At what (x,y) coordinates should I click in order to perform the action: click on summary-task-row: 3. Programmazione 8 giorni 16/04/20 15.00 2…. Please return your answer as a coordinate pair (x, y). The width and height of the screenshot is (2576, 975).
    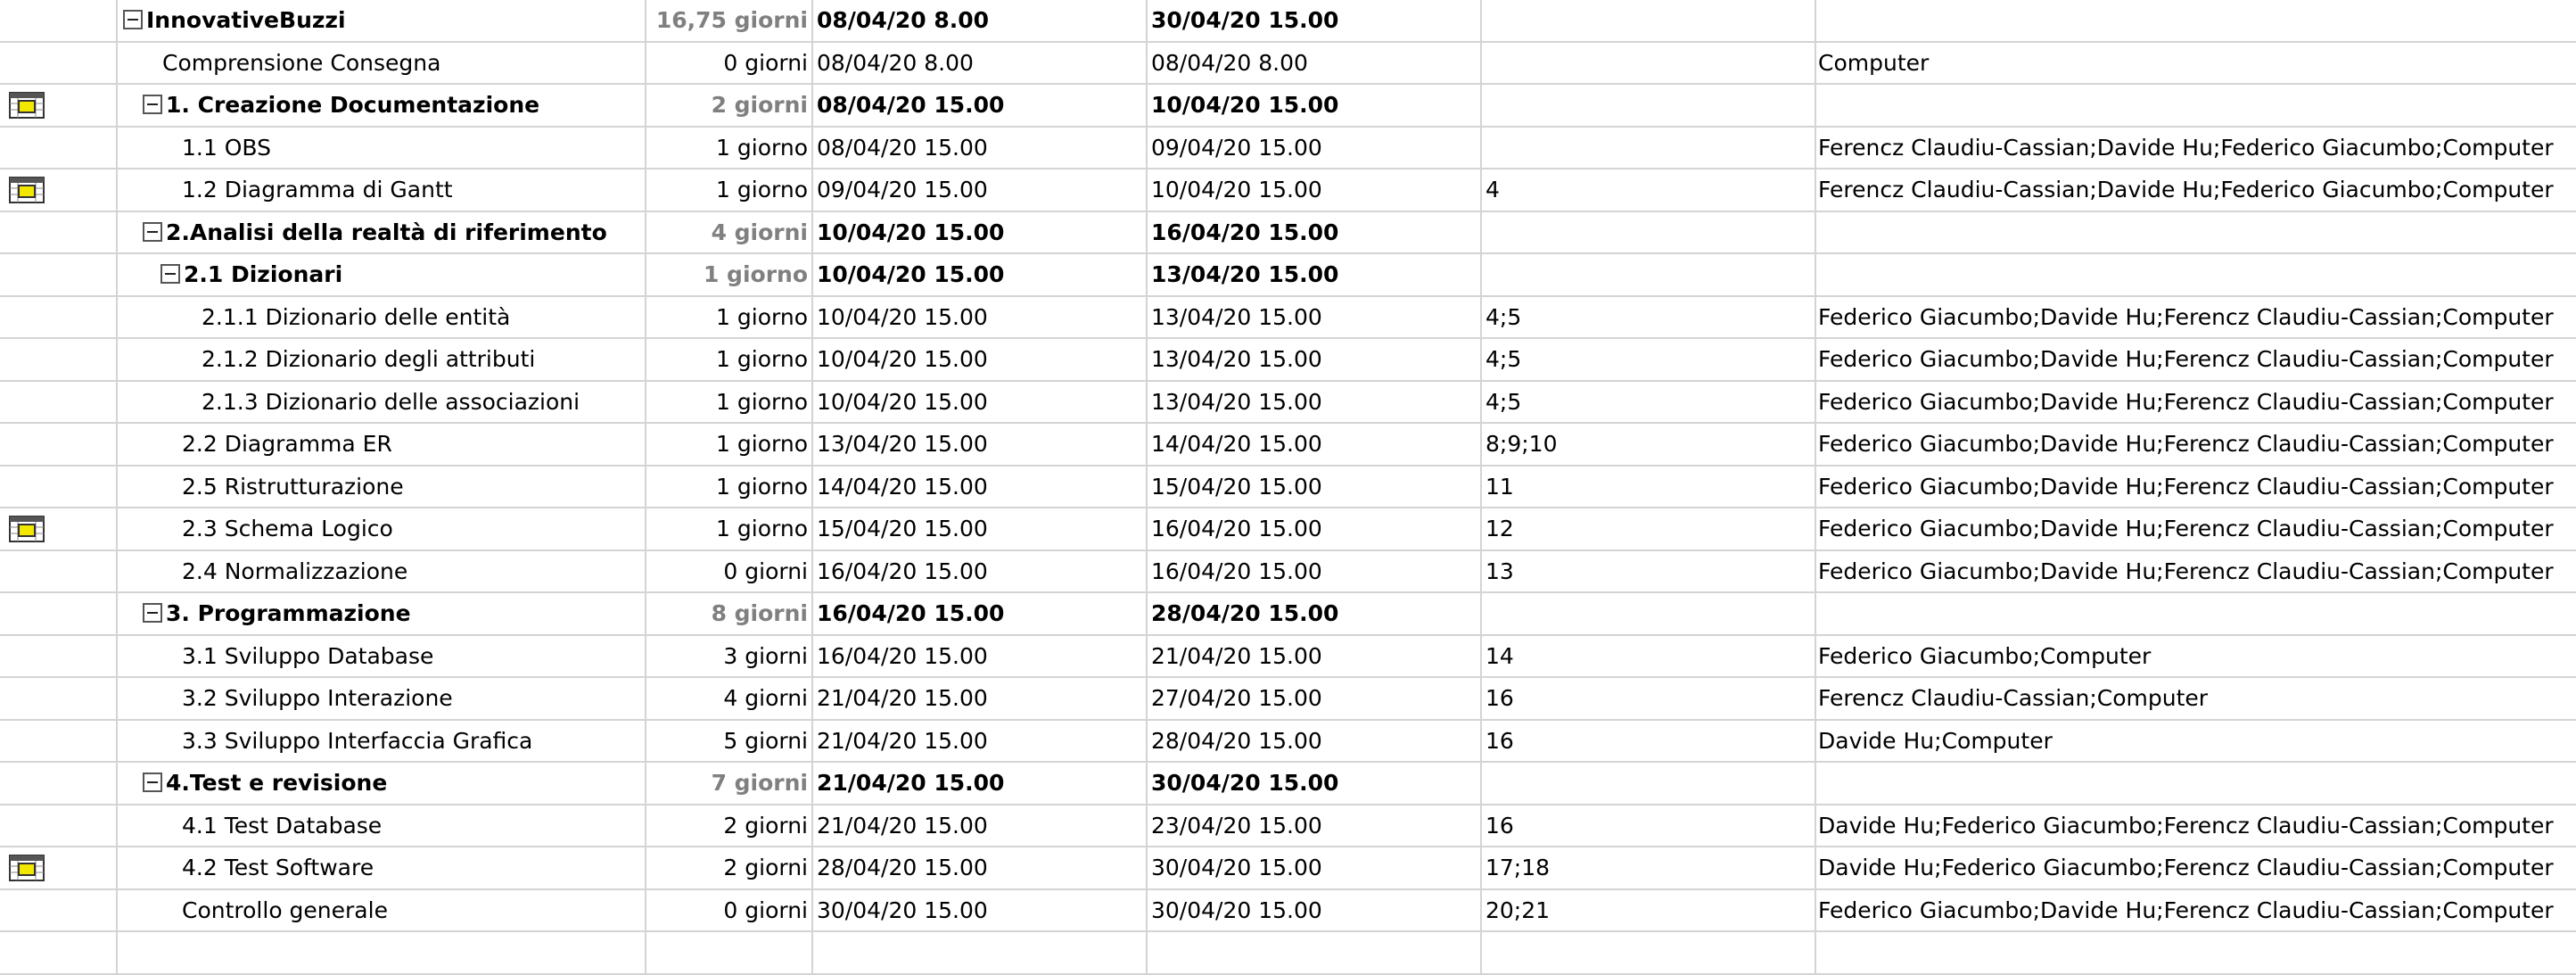
    Looking at the image, I should click on (1288, 614).